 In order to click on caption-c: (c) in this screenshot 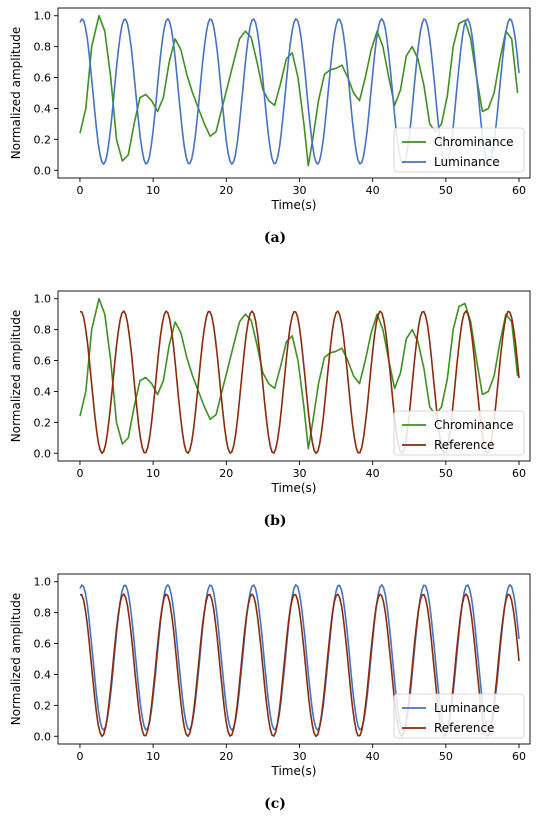, I will do `click(275, 804)`.